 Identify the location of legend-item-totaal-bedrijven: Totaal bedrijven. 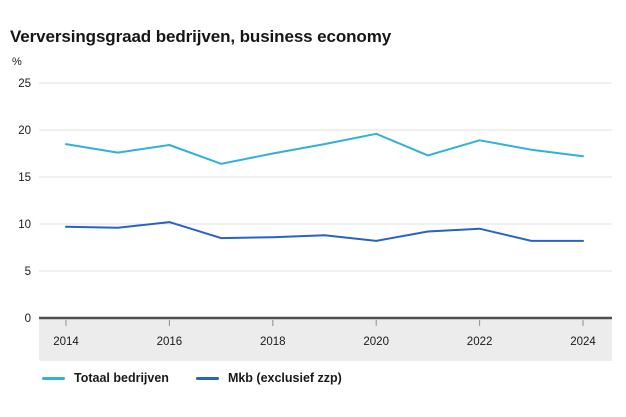
(105, 378).